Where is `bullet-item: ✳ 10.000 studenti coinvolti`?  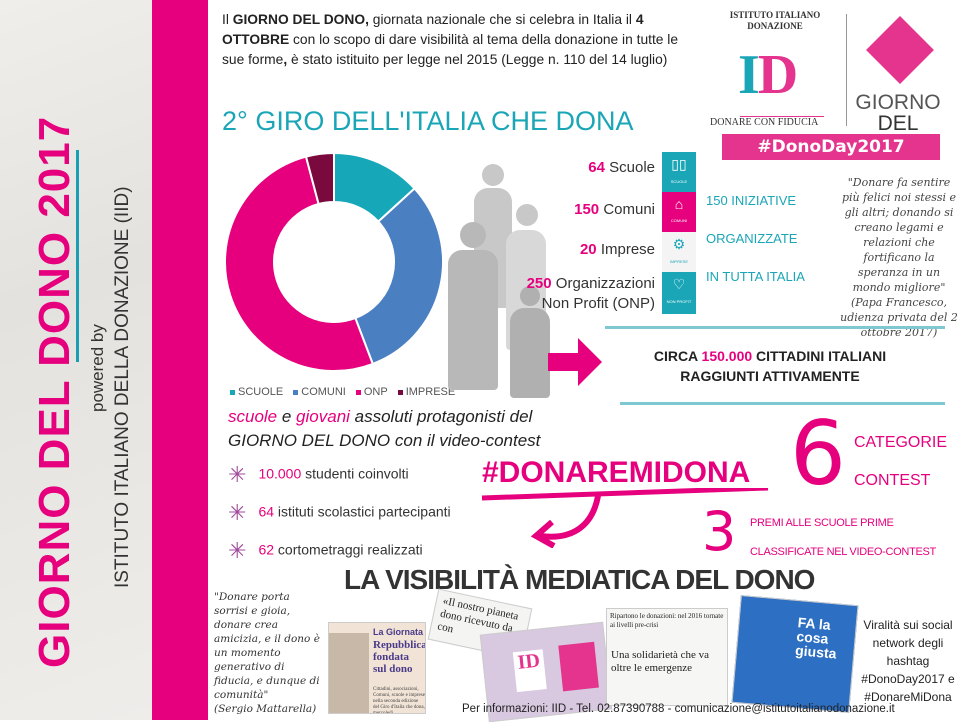
bullet-item: ✳ 10.000 studenti coinvolti is located at coordinates (318, 474).